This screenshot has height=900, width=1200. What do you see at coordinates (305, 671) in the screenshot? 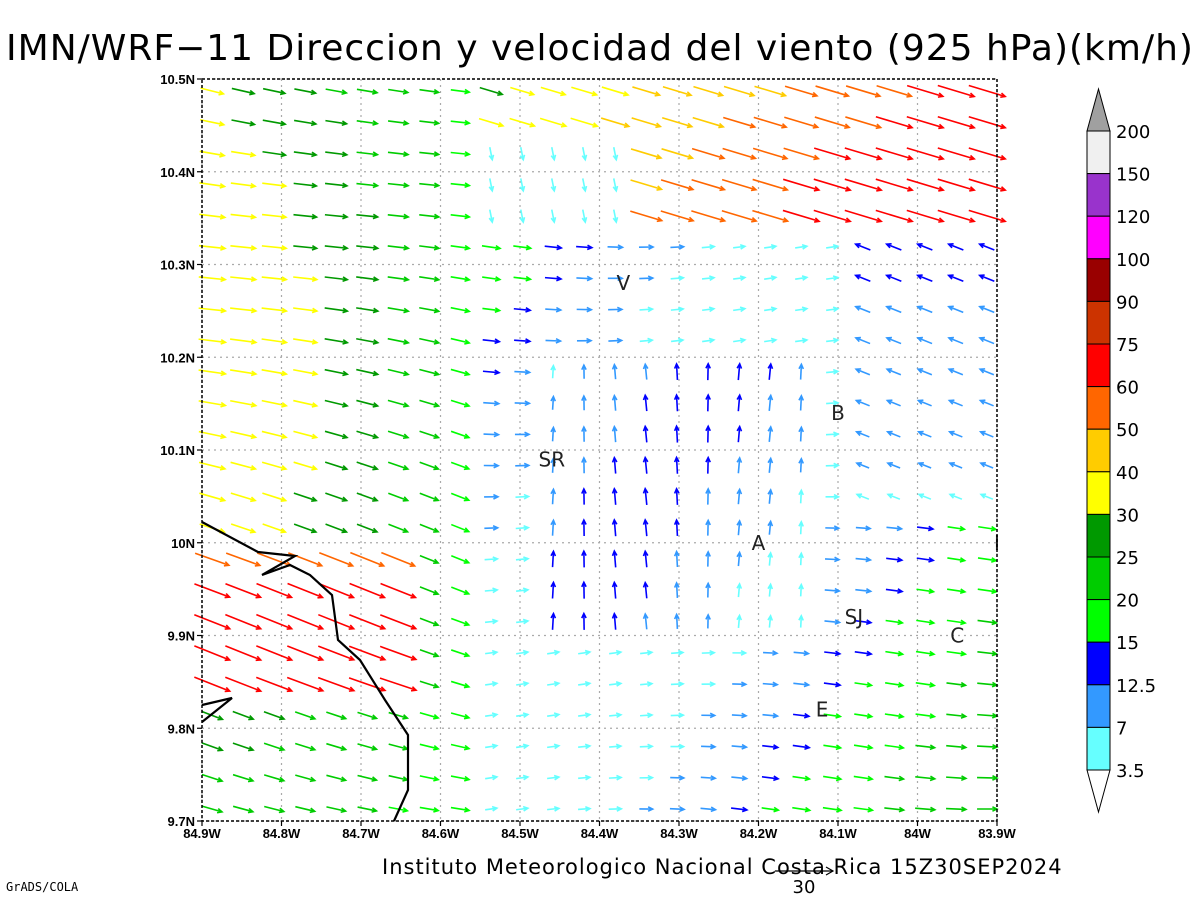
I see `coastline-main` at bounding box center [305, 671].